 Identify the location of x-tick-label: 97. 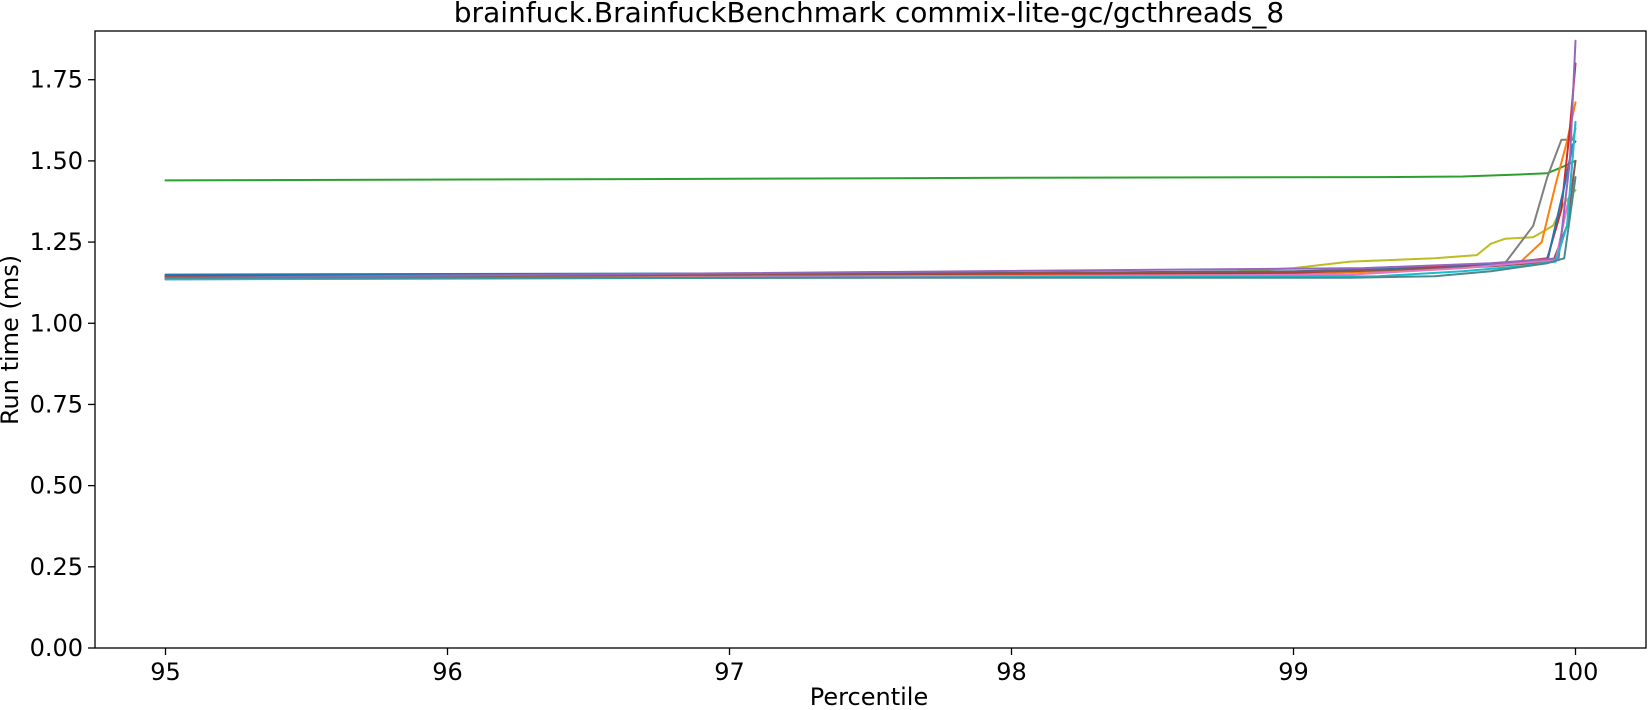
(729, 672).